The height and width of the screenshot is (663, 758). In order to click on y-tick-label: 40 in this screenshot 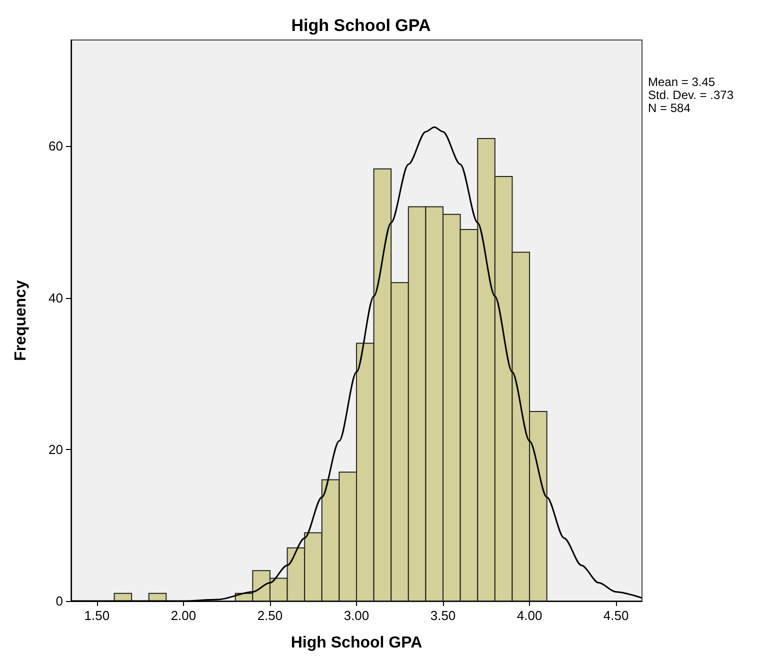, I will do `click(55, 298)`.